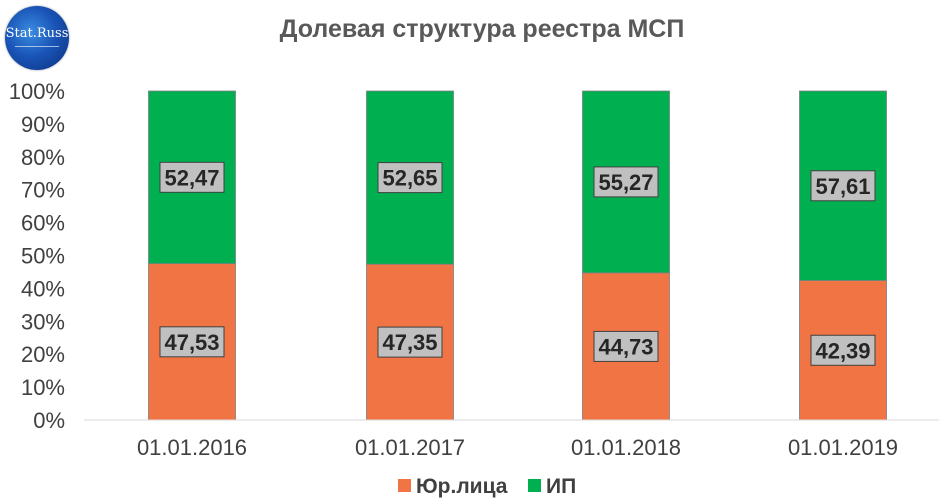 The height and width of the screenshot is (499, 941). I want to click on data-label: 44,73, so click(625, 346).